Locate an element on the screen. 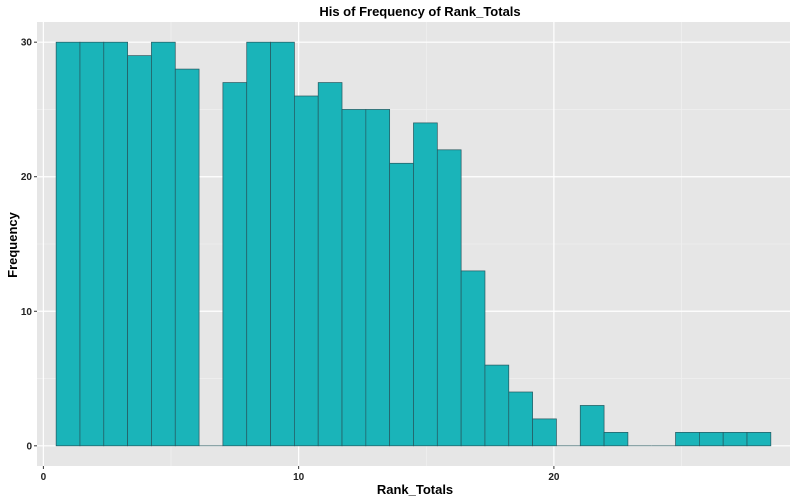 Image resolution: width=800 pixels, height=500 pixels. x-tick-label: 10 is located at coordinates (299, 477).